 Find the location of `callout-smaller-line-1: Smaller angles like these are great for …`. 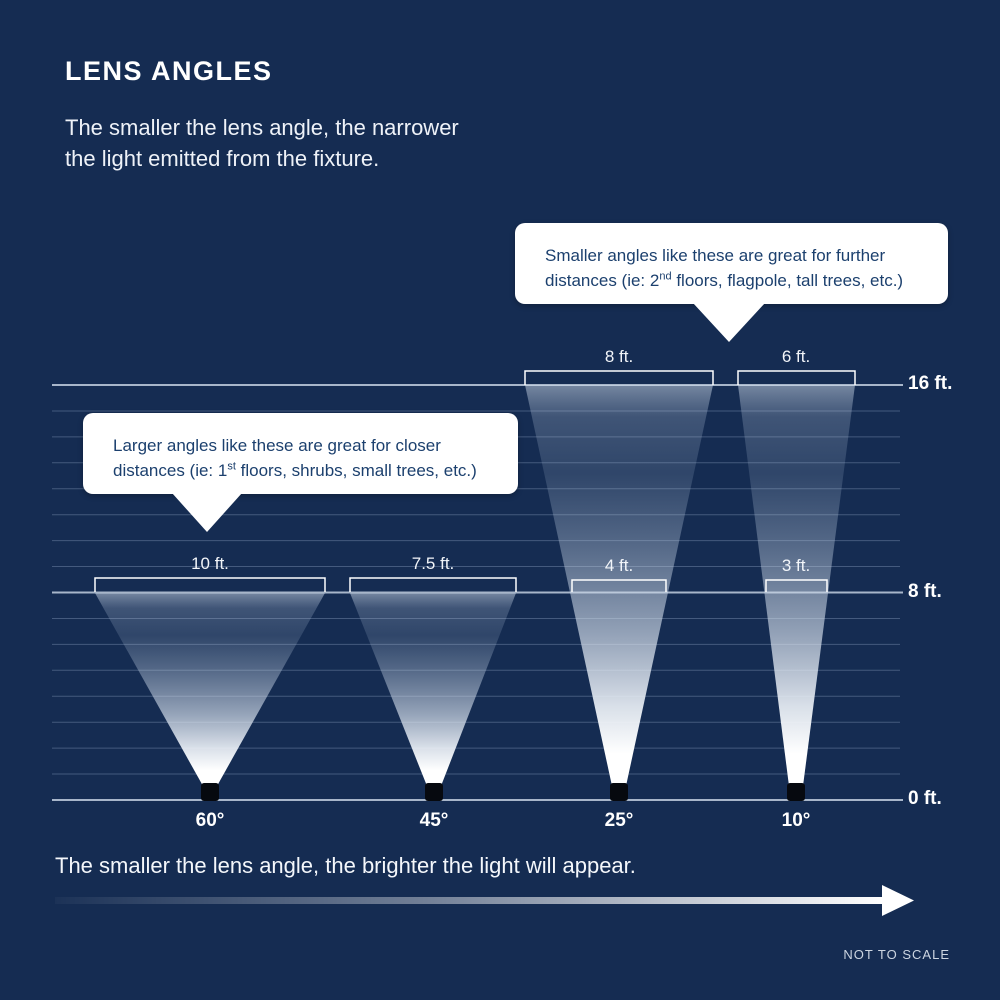

callout-smaller-line-1: Smaller angles like these are great for … is located at coordinates (715, 255).